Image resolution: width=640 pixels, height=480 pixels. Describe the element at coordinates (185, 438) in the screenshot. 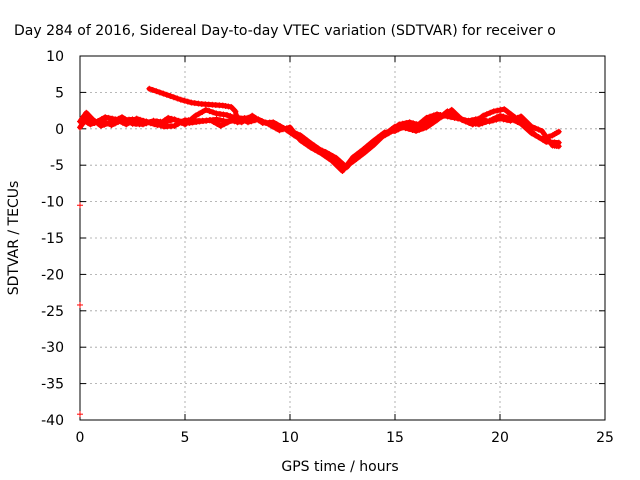

I see `x-tick-label: 5` at that location.